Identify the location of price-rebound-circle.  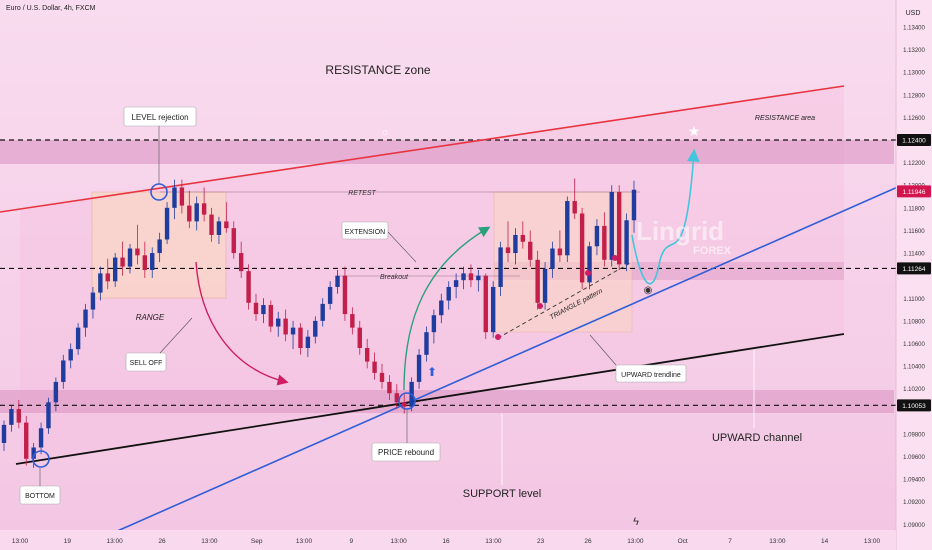
(407, 401).